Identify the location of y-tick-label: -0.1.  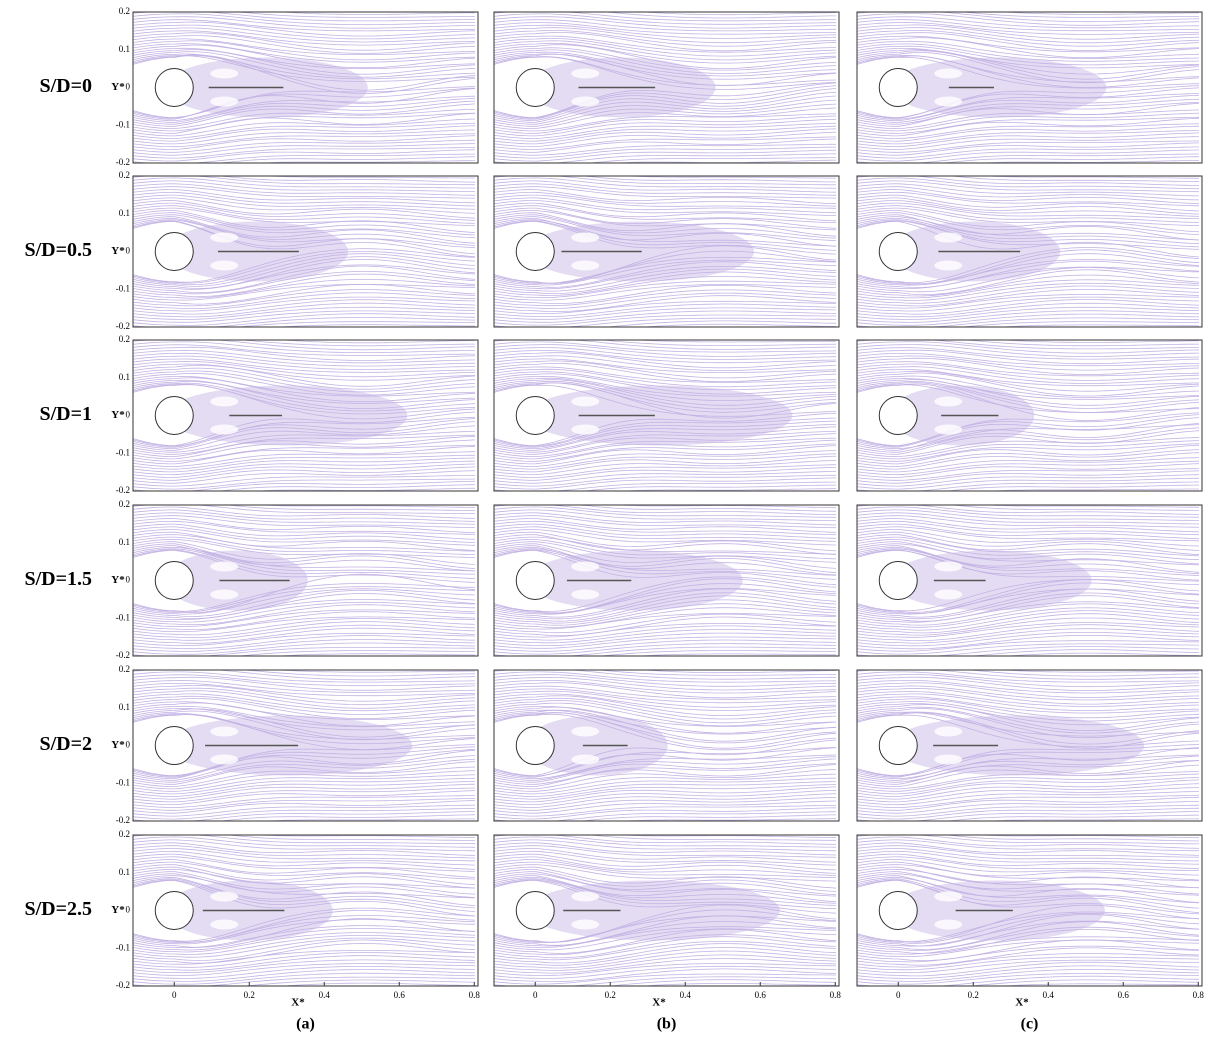
(123, 452).